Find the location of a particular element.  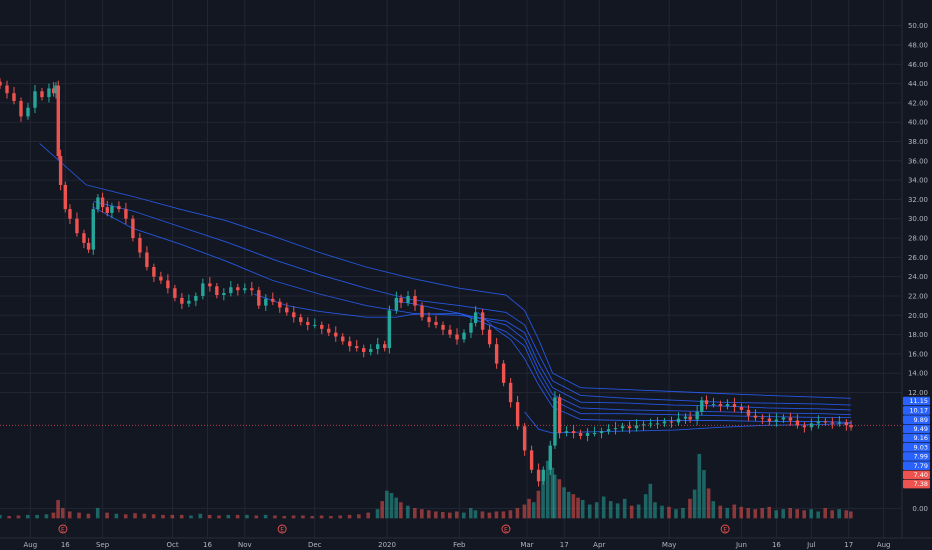

x-tick-label: Dec is located at coordinates (315, 545).